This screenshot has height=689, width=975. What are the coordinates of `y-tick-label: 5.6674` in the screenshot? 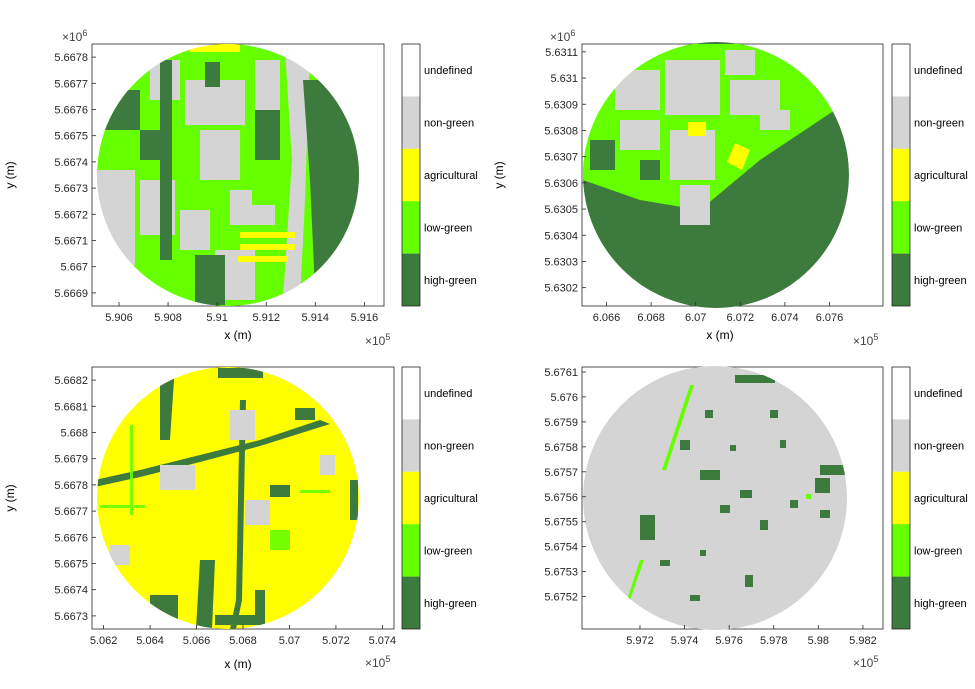 It's located at (71, 163).